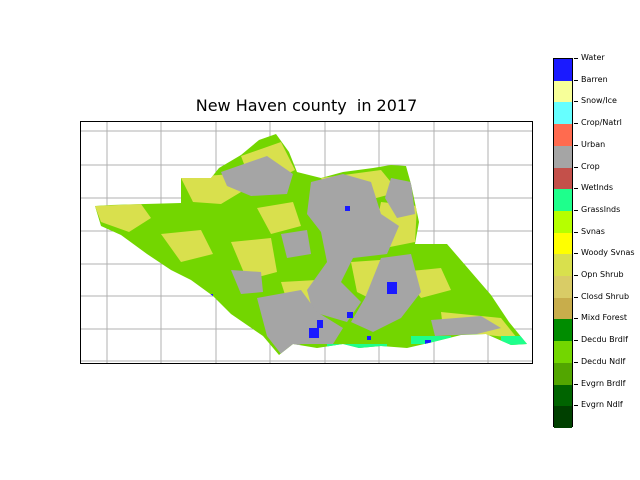 This screenshot has height=480, width=640. Describe the element at coordinates (605, 296) in the screenshot. I see `legend-label: Closd Shrub` at that location.